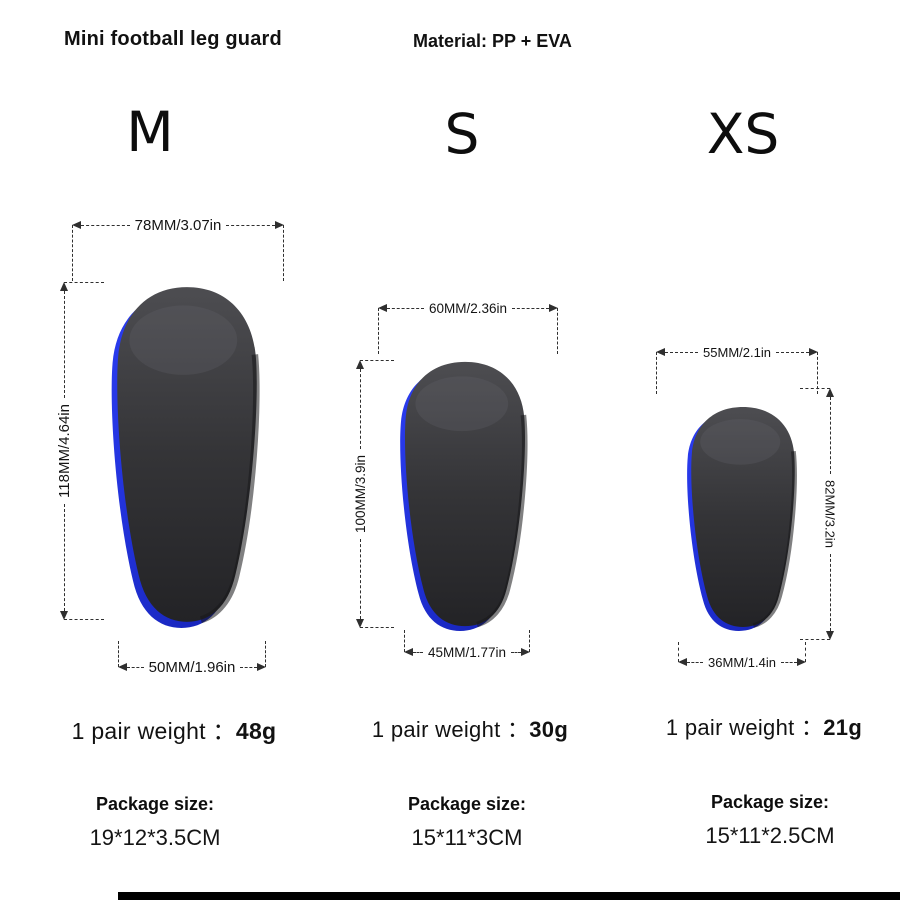 This screenshot has width=900, height=900. I want to click on dimension-top-width-m: 78MM/3.07in, so click(178, 248).